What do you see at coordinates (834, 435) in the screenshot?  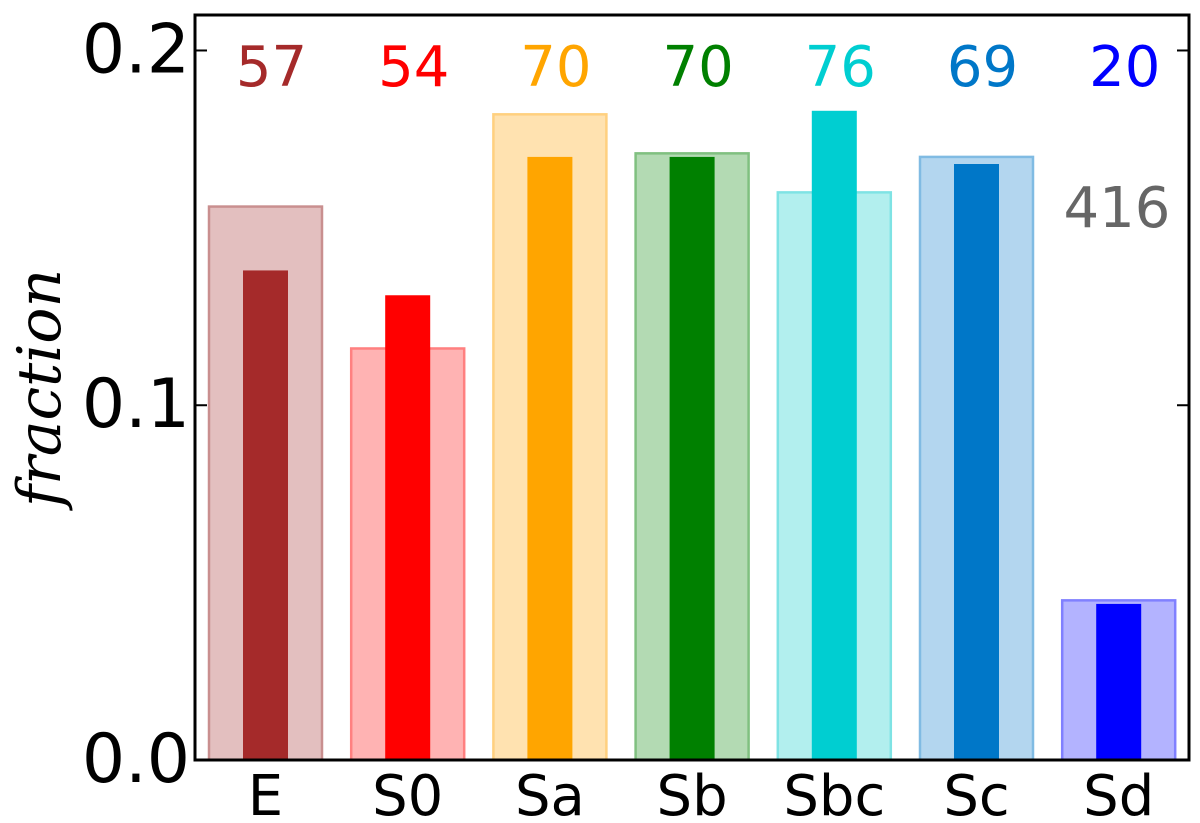 I see `solid-bar-sbc` at bounding box center [834, 435].